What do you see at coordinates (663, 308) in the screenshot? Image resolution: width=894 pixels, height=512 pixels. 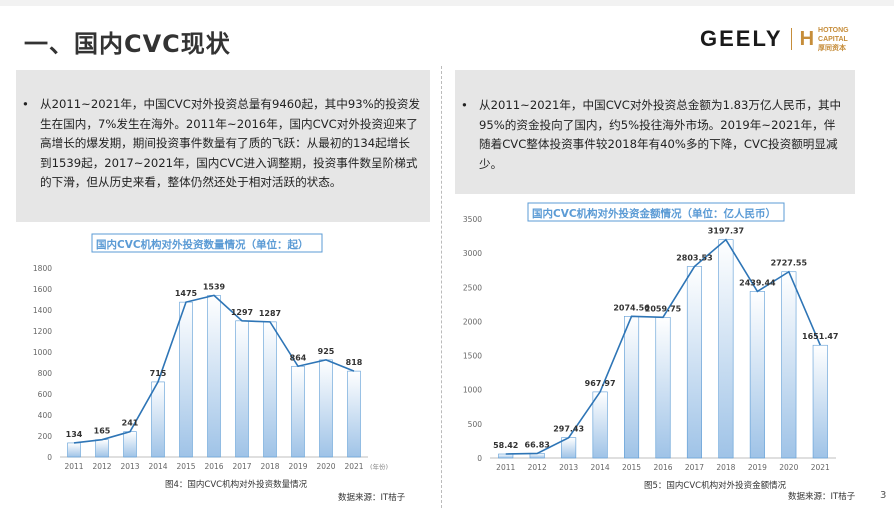 I see `data-label: 2059.75` at bounding box center [663, 308].